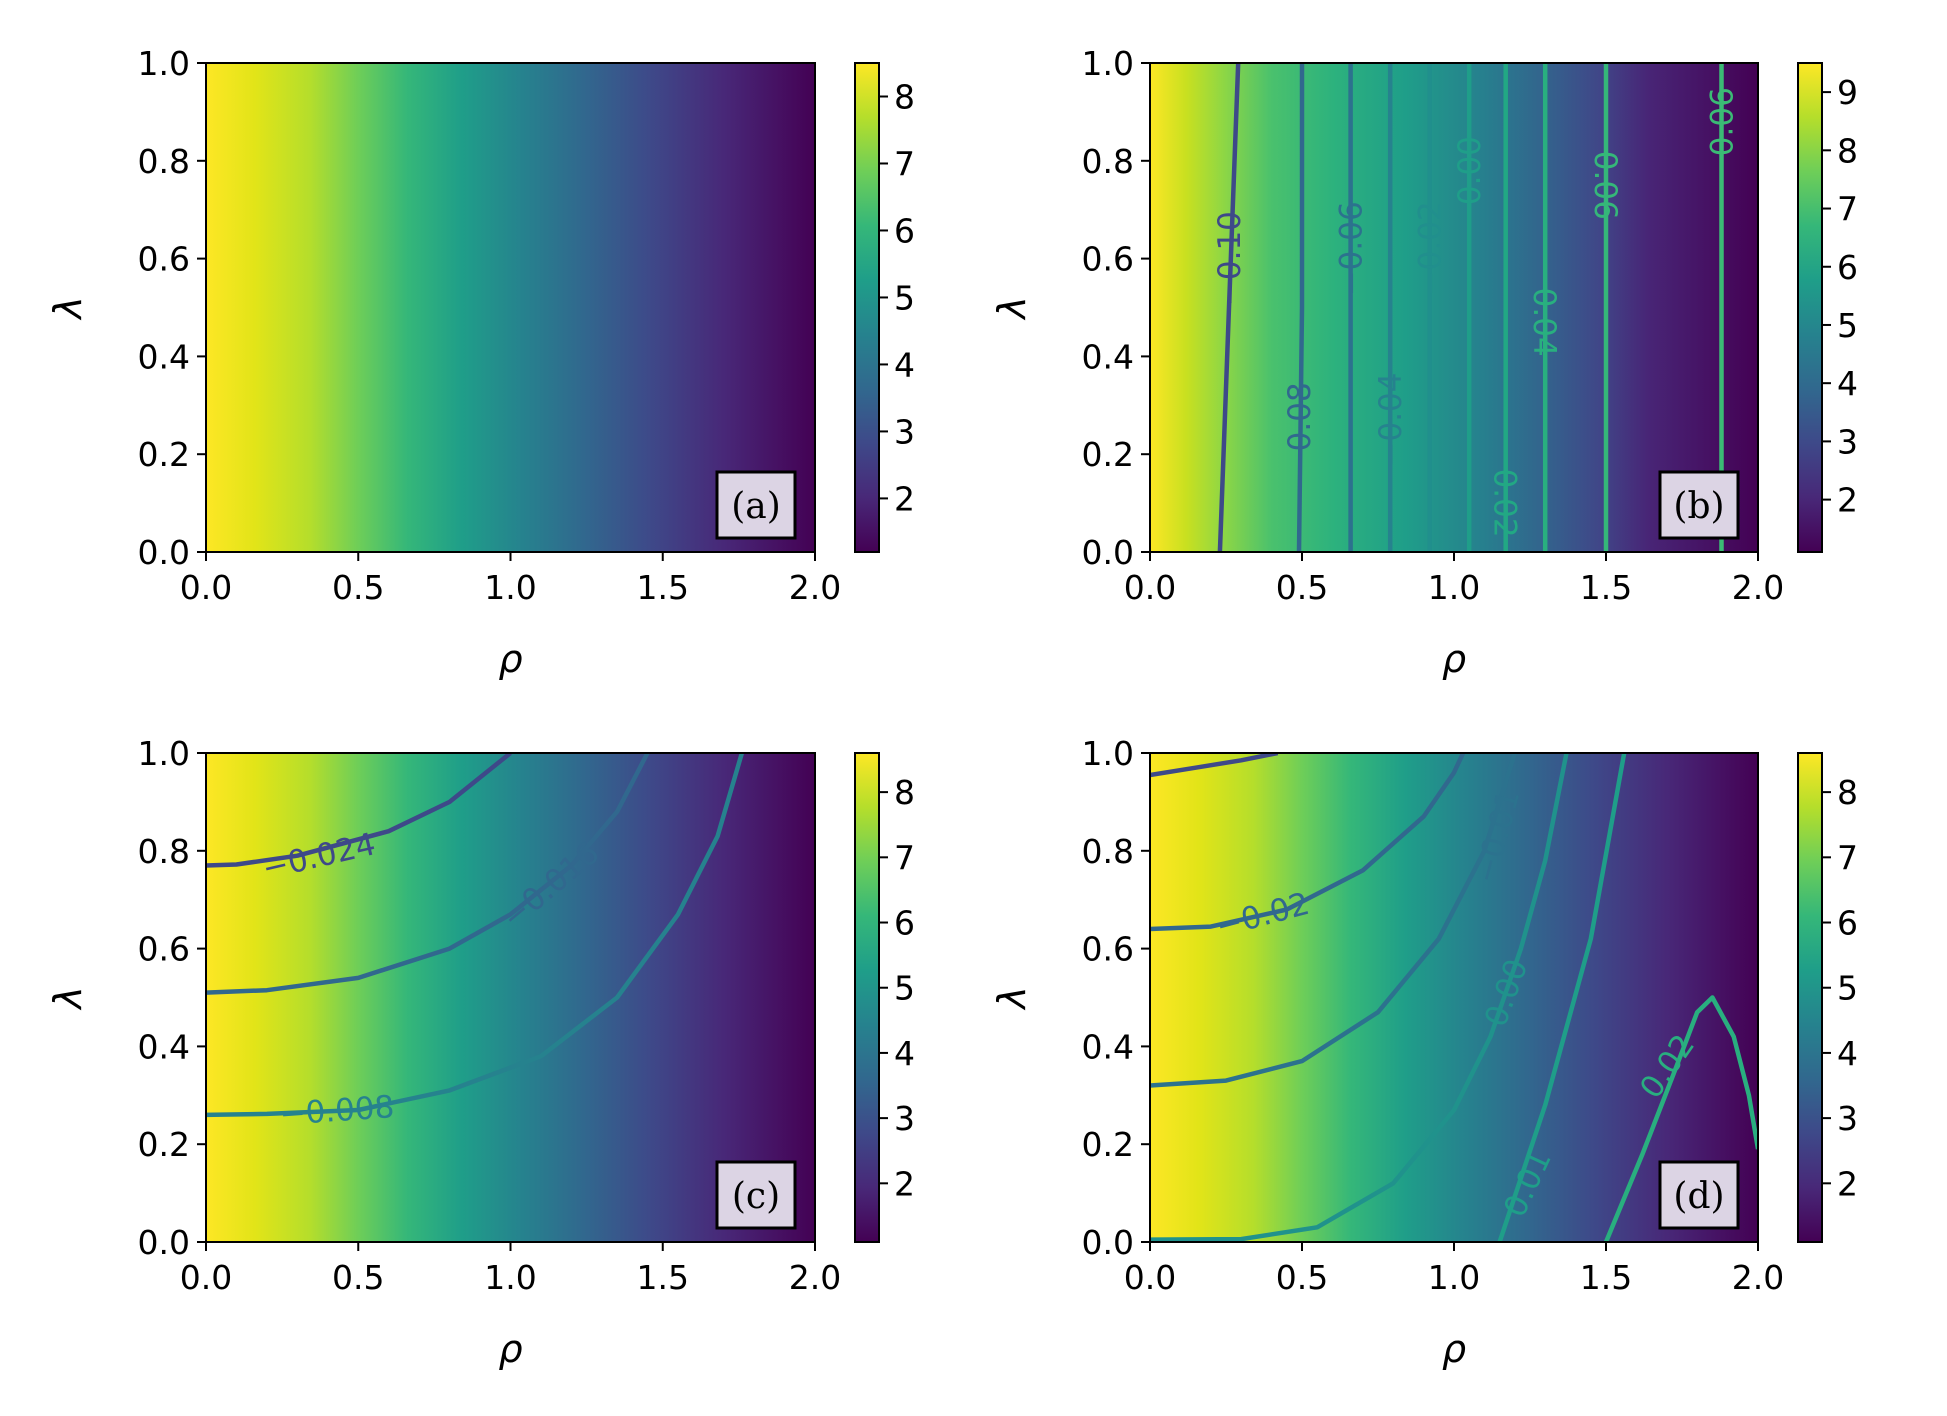 This screenshot has height=1416, width=1947. I want to click on contour-label-text: −0.08, so click(1300, 429).